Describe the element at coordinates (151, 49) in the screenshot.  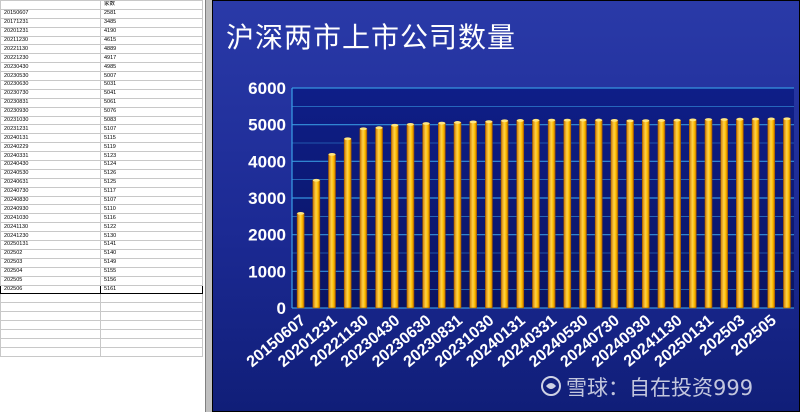
I see `count-cell: 4889` at that location.